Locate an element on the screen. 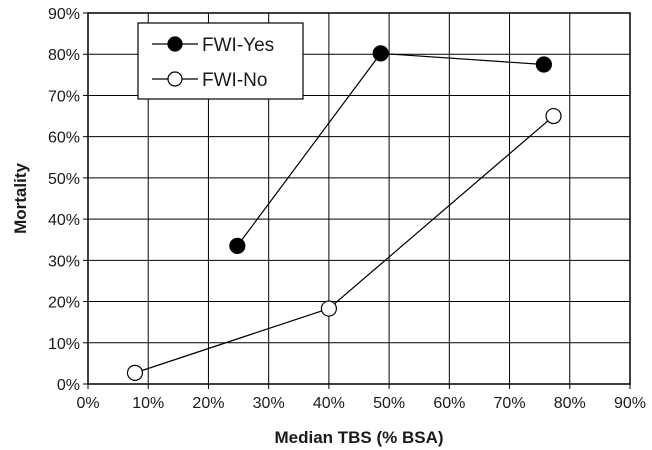 This screenshot has height=450, width=652. y-tick-label: 0% is located at coordinates (68, 385).